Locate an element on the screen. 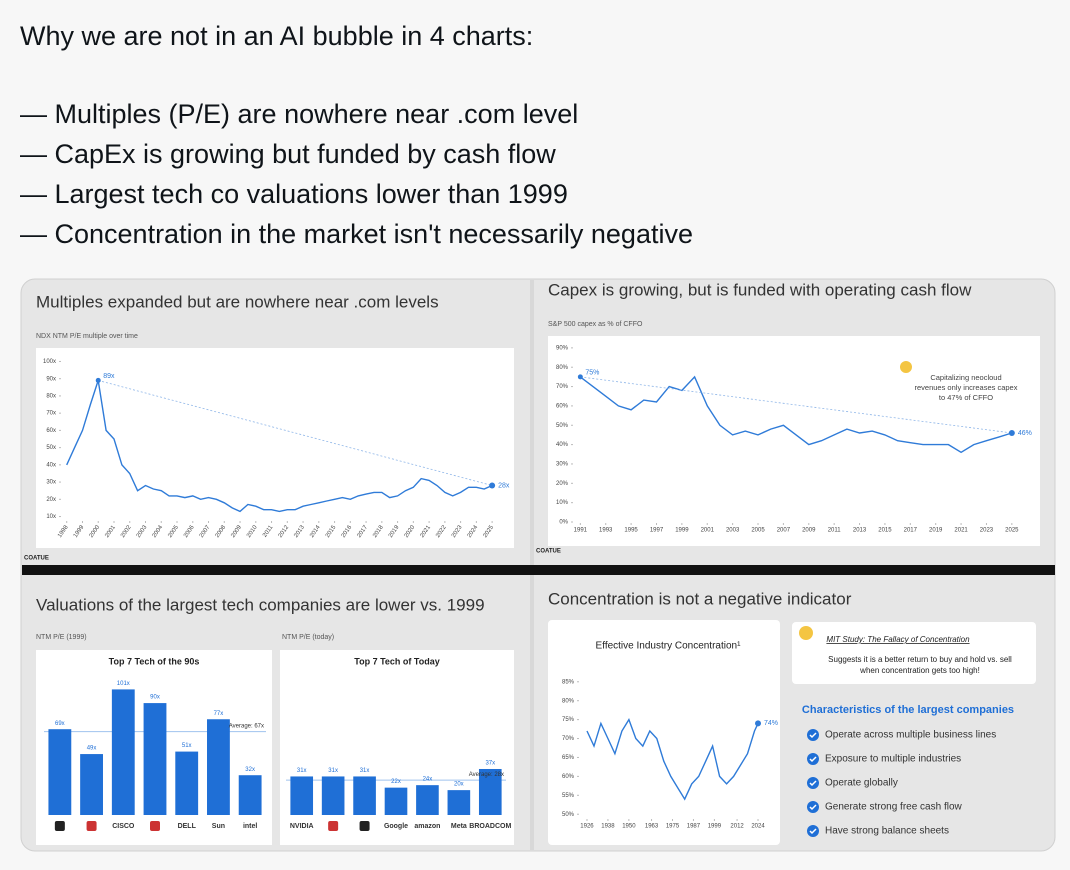 The width and height of the screenshot is (1070, 870). y-tick-label: 0% is located at coordinates (563, 523).